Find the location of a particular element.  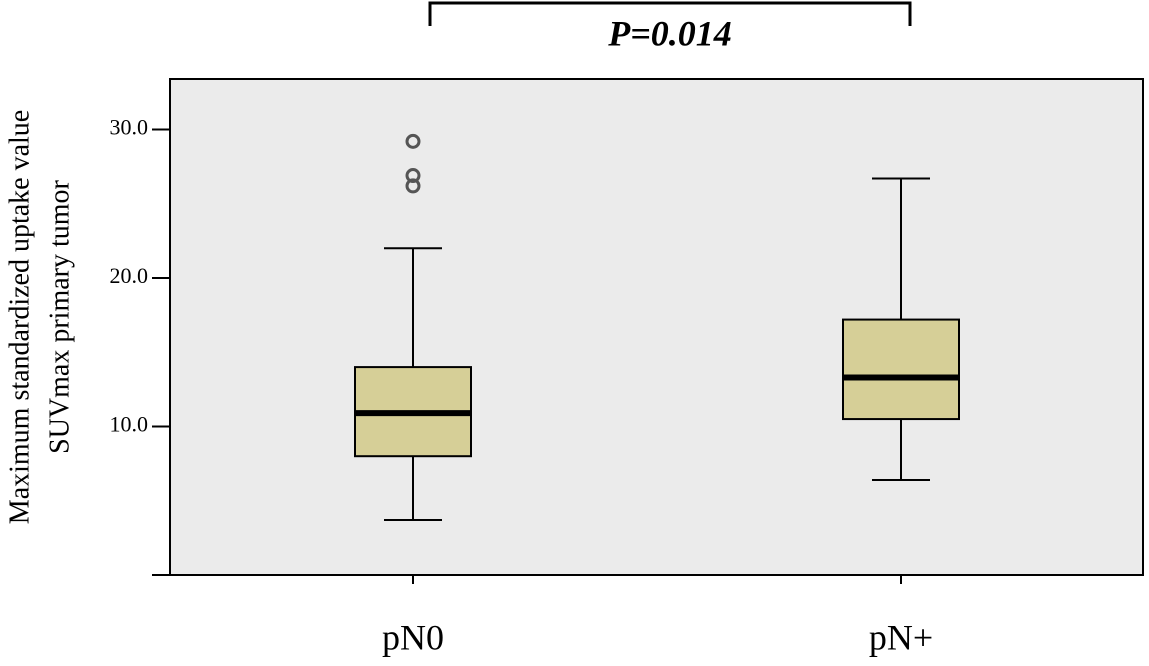

annotation: P=0.014 is located at coordinates (669, 33).